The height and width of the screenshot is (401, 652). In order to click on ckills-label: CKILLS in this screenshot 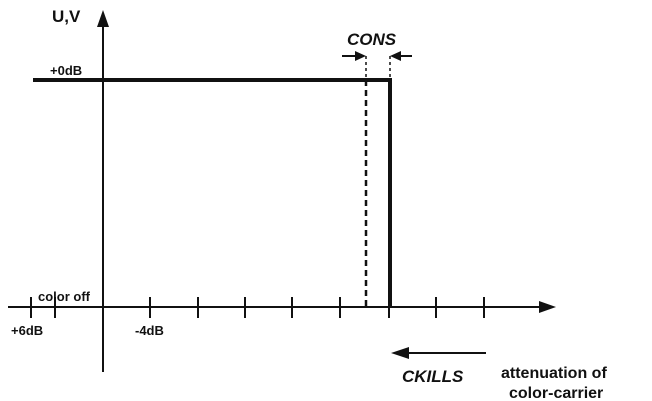, I will do `click(433, 376)`.